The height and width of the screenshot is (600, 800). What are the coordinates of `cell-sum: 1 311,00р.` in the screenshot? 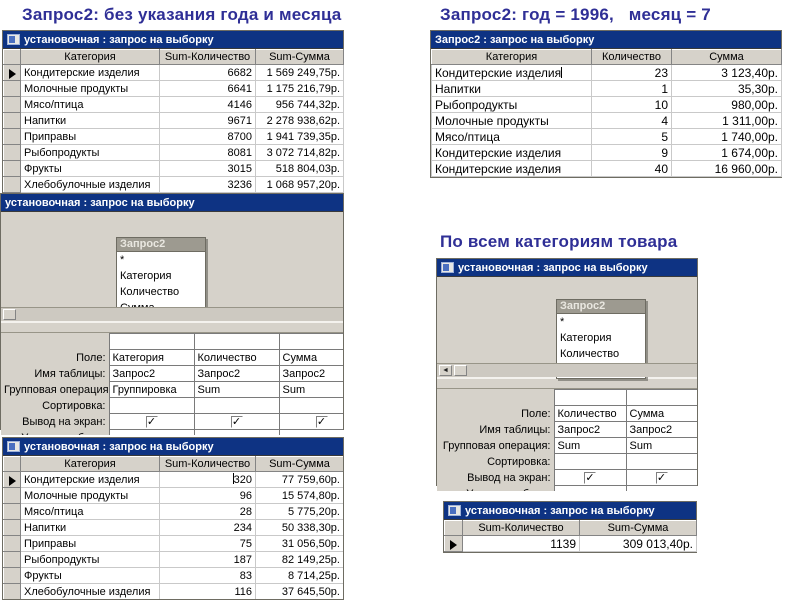 It's located at (726, 120).